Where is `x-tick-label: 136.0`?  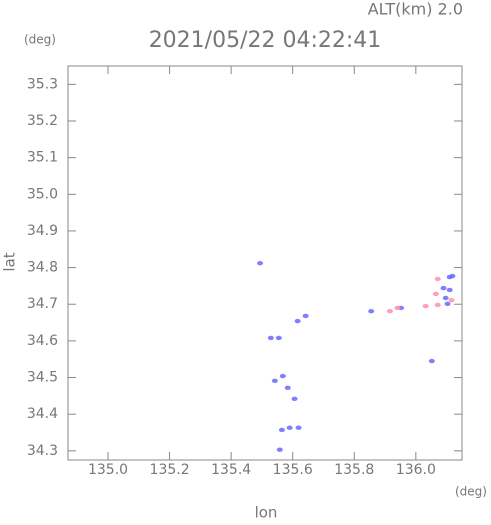
x-tick-label: 136.0 is located at coordinates (416, 470).